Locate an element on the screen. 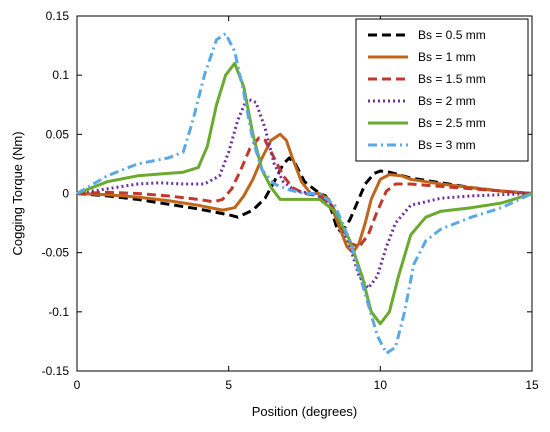 This screenshot has height=432, width=550. y-axis-title: Cogging Torque (Nm) is located at coordinates (17, 193).